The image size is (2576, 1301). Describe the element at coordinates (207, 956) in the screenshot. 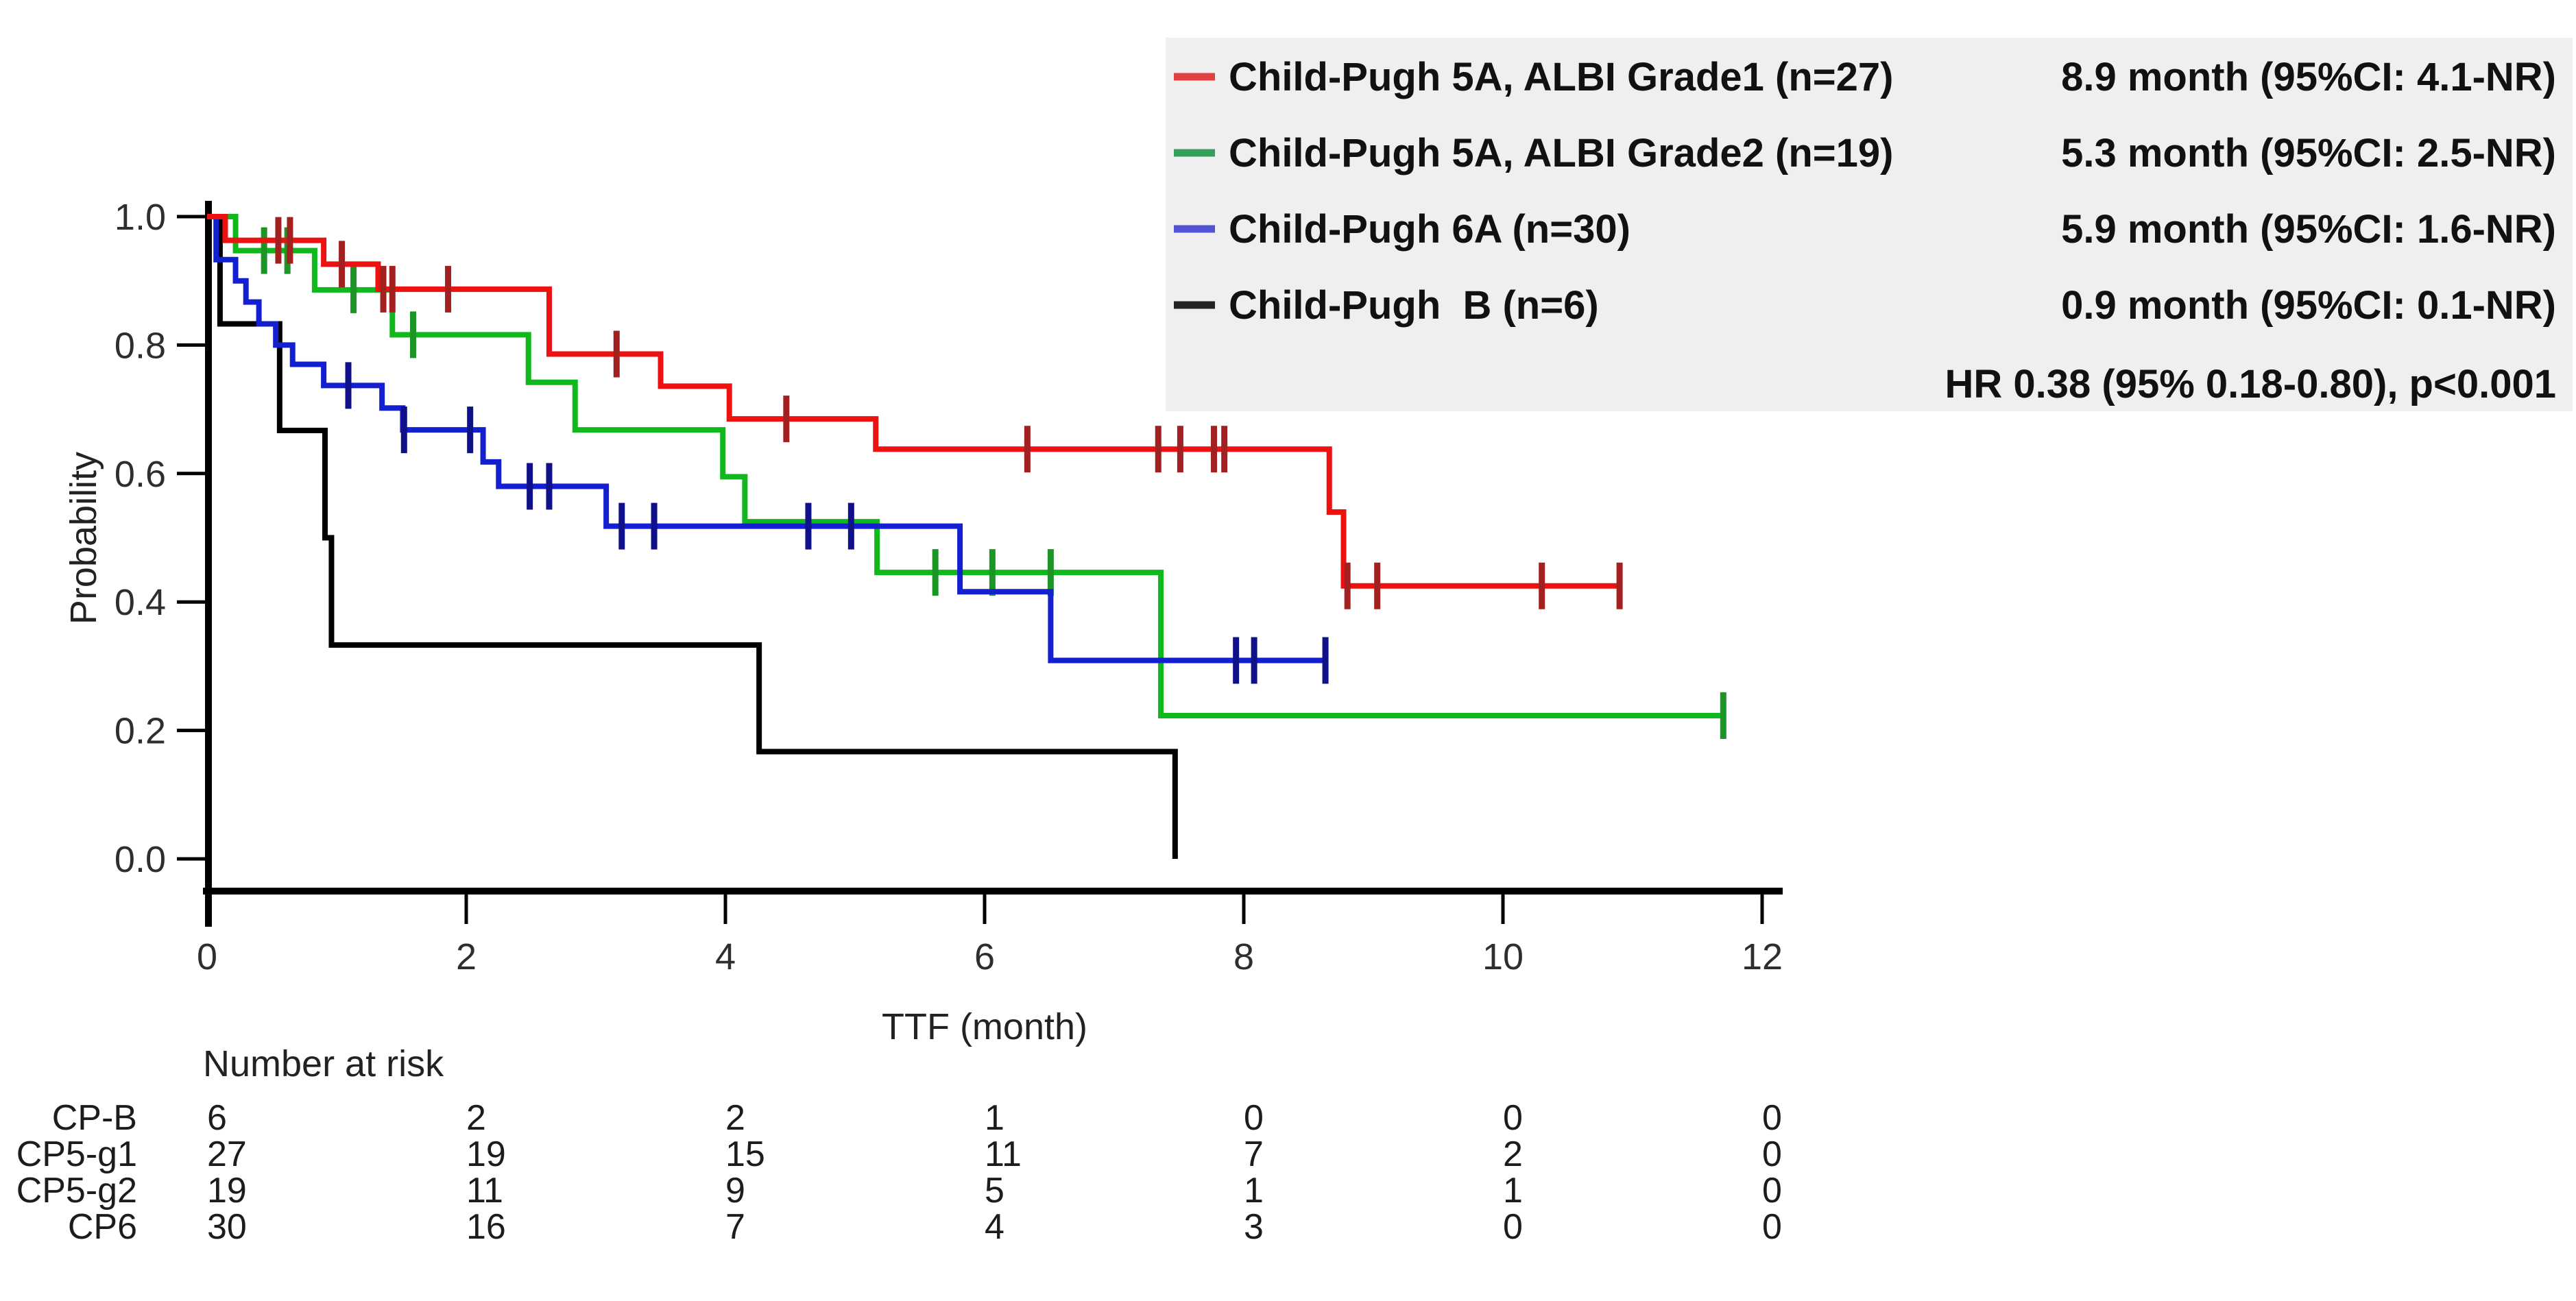

I see `x-tick-label: 0` at that location.